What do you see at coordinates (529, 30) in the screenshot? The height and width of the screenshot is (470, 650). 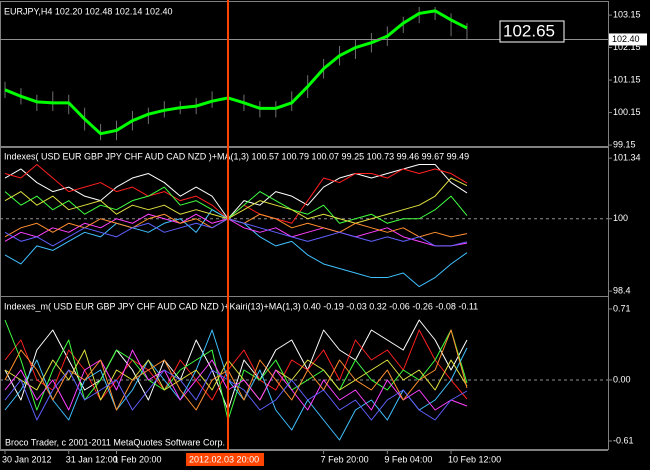 I see `annotation: 102.65` at bounding box center [529, 30].